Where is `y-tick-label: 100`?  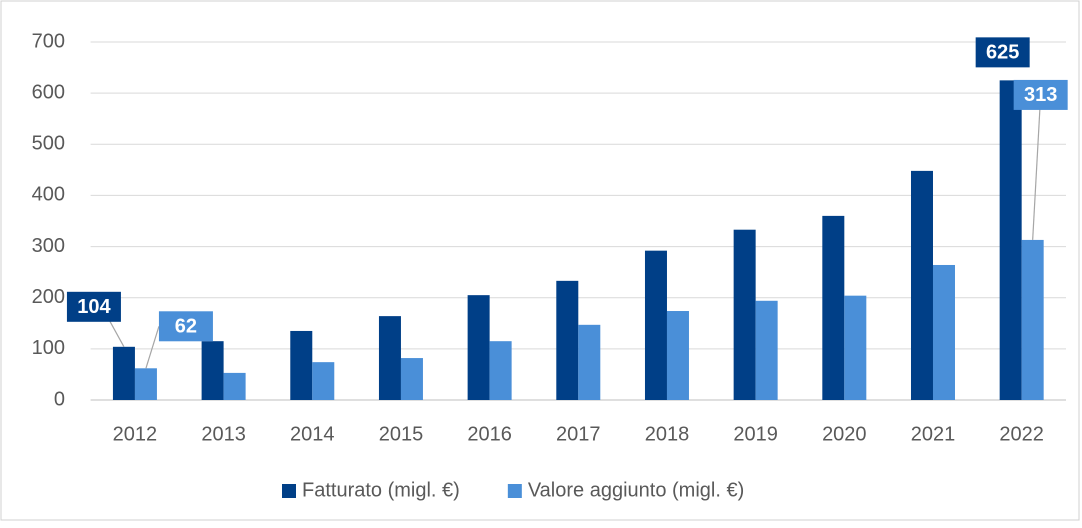 y-tick-label: 100 is located at coordinates (48, 348).